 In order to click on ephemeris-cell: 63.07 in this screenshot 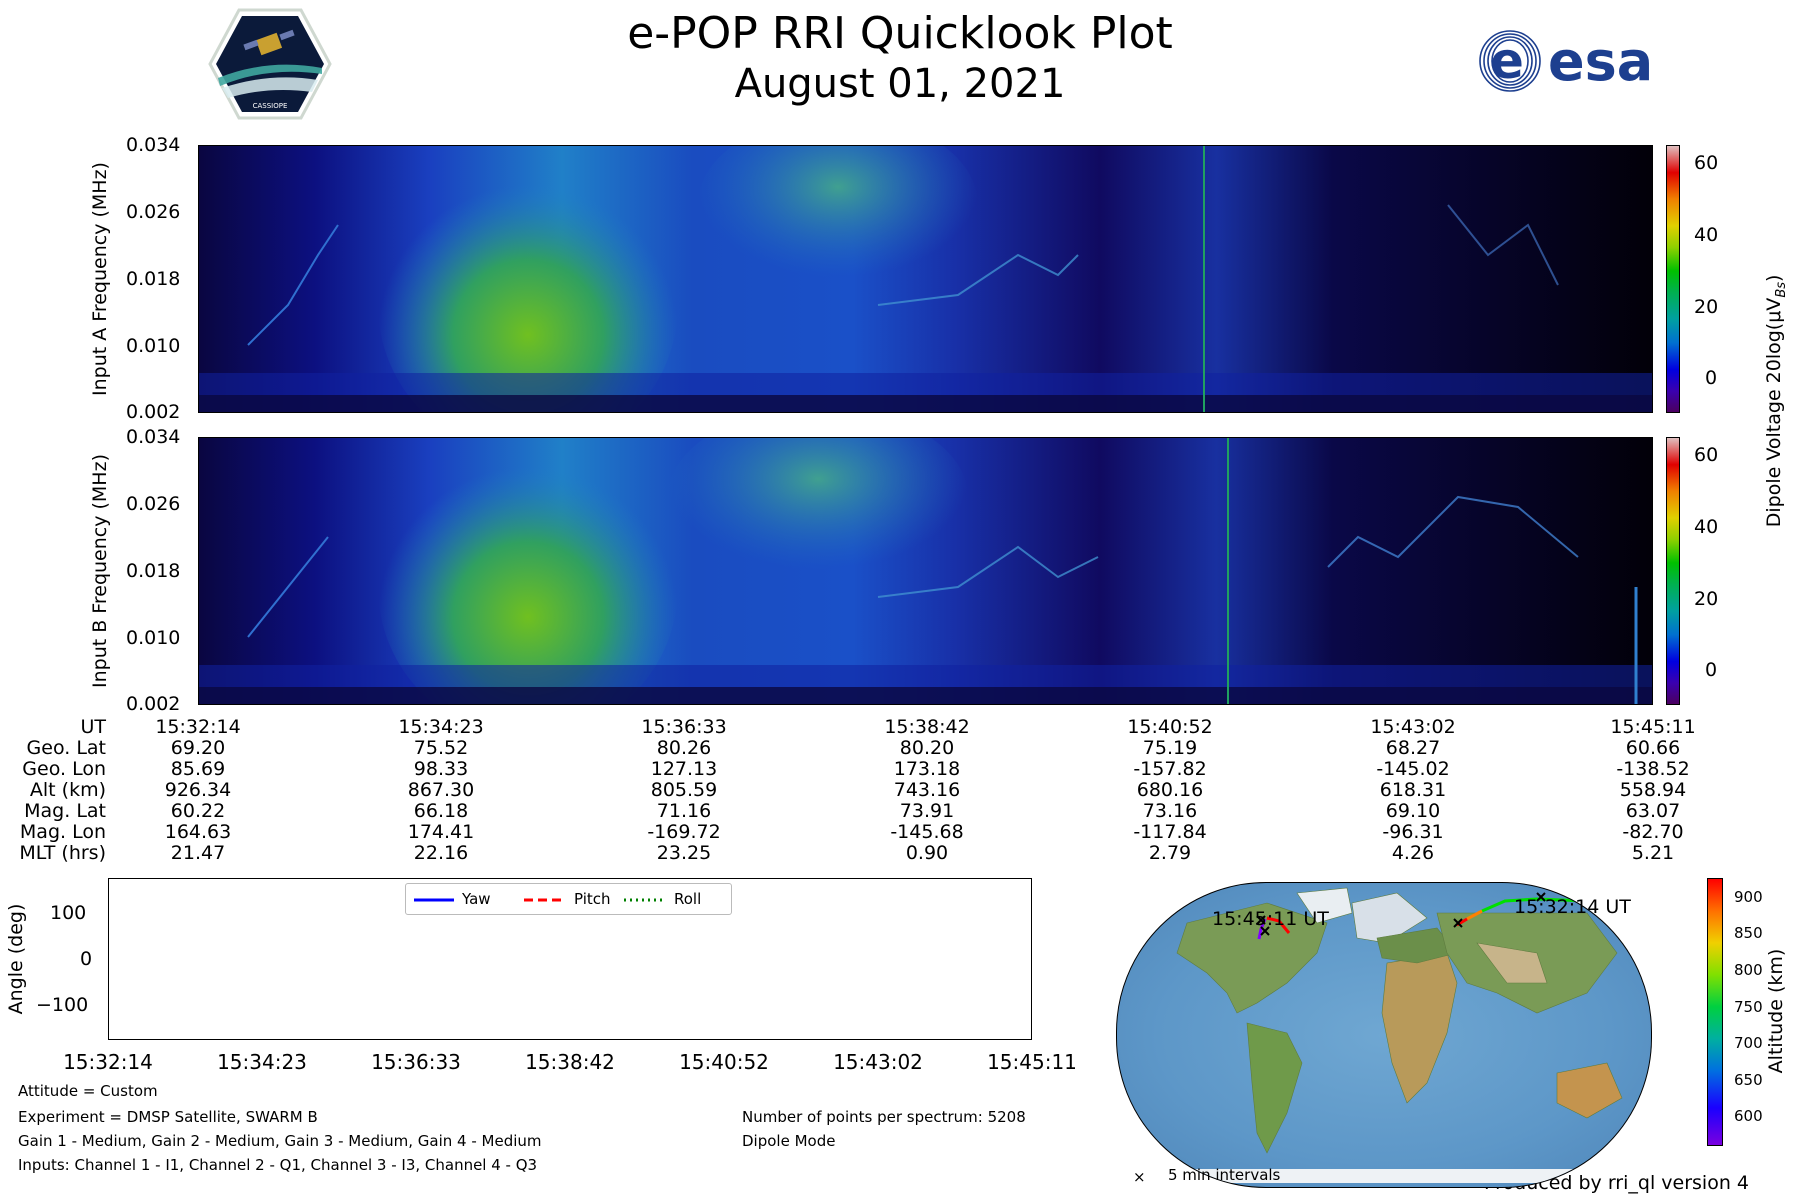, I will do `click(1653, 811)`.